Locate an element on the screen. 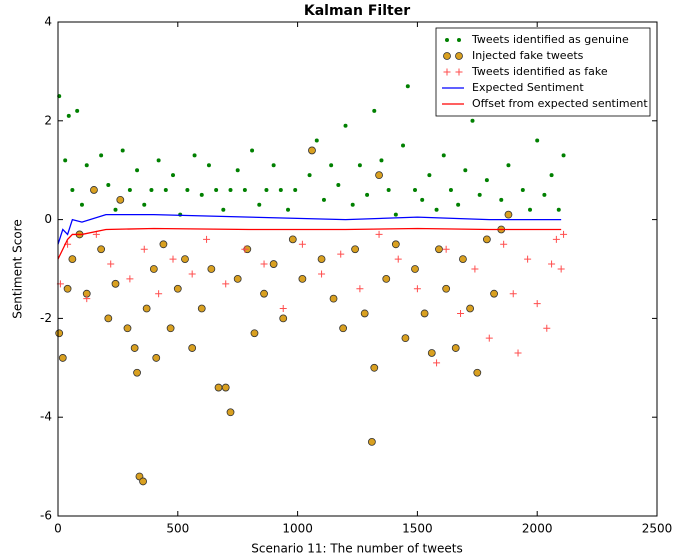 Image resolution: width=688 pixels, height=558 pixels. y-tick-label: -4 is located at coordinates (46, 417).